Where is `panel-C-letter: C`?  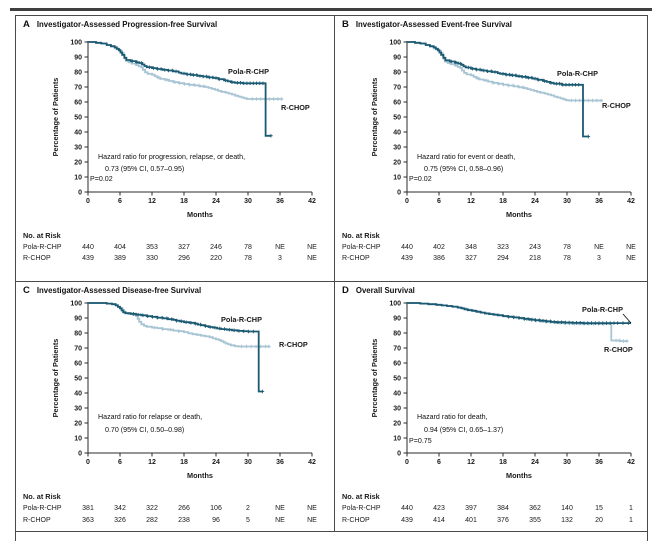
panel-C-letter: C is located at coordinates (26, 290).